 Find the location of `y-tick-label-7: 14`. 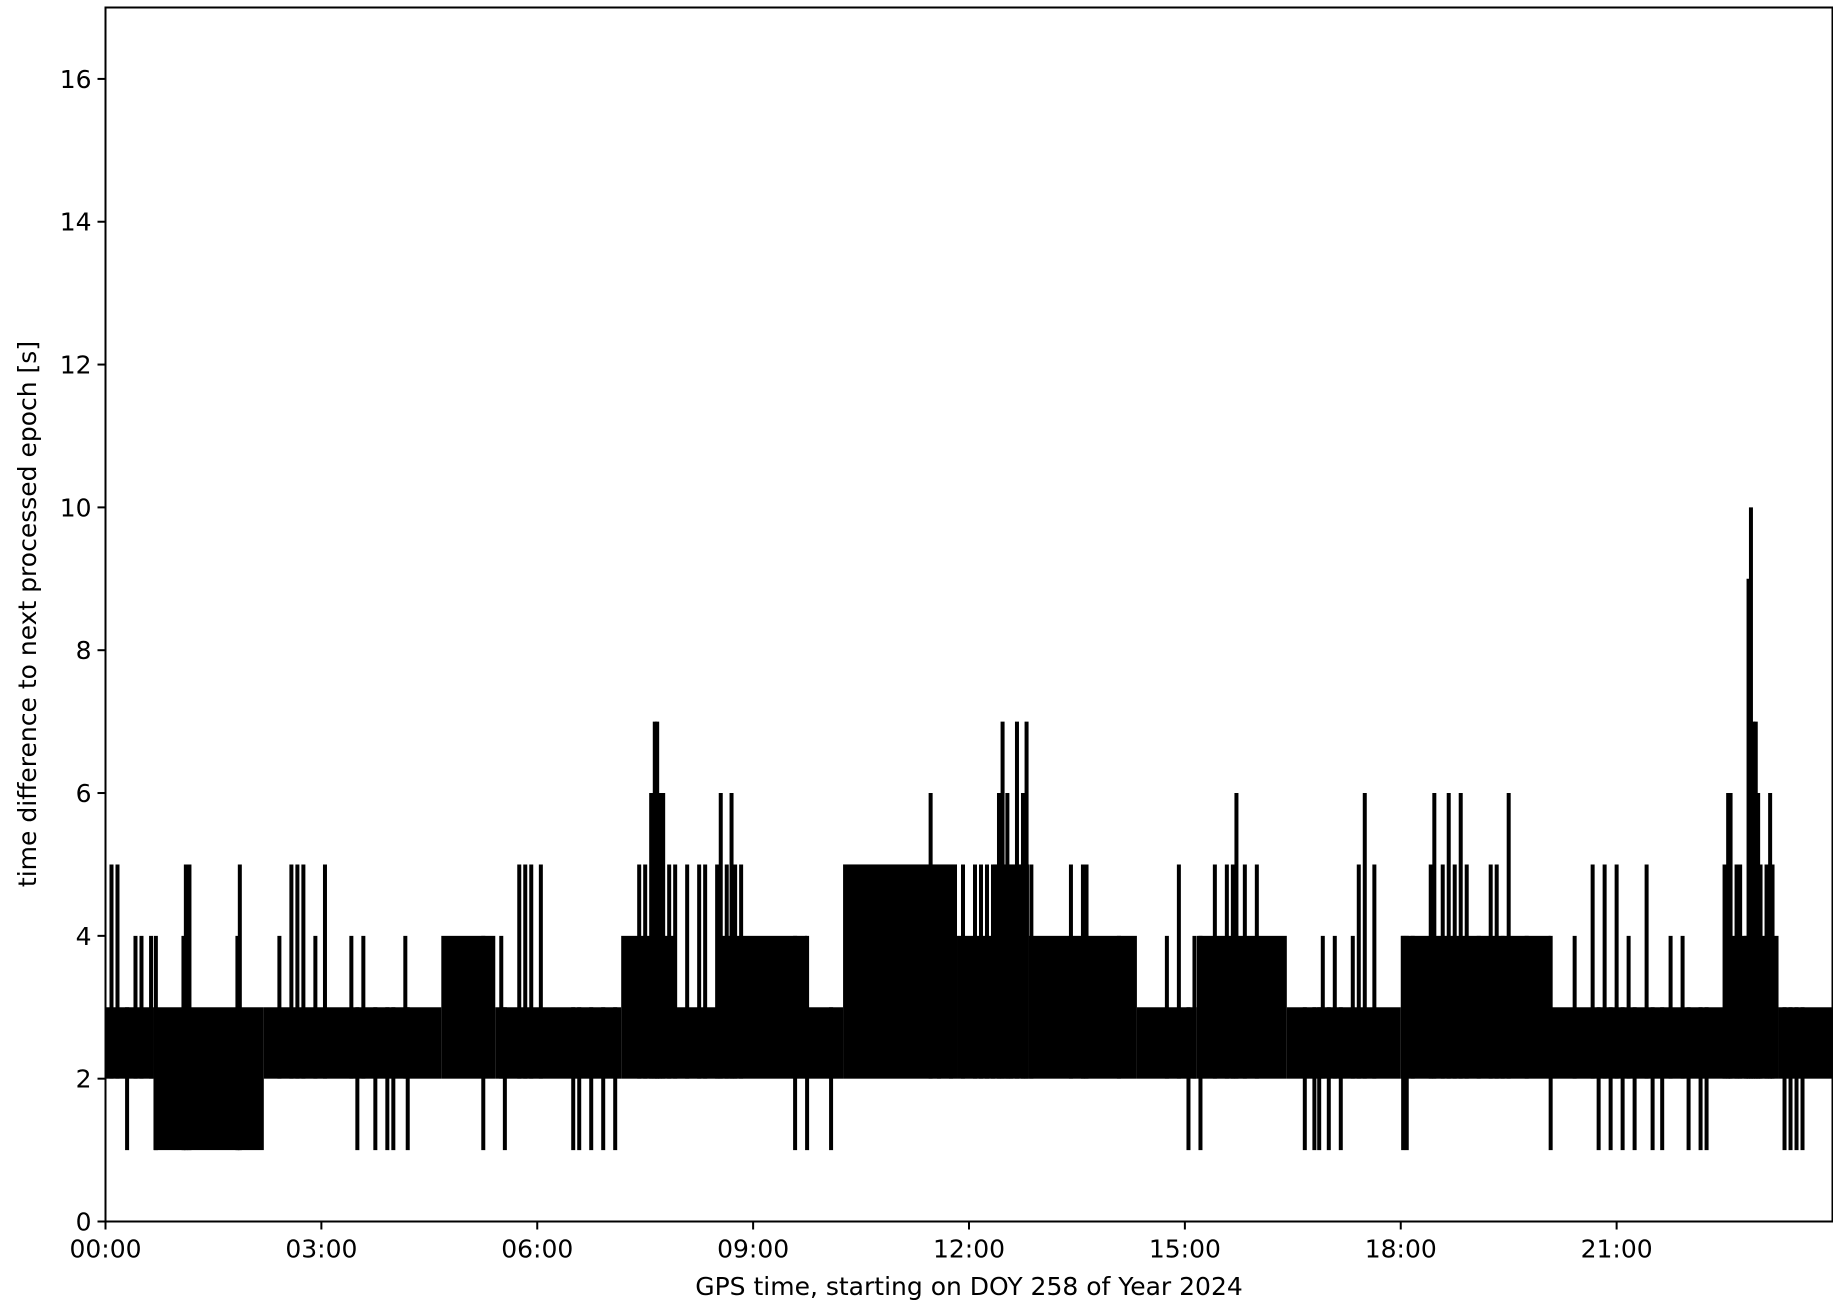

y-tick-label-7: 14 is located at coordinates (76, 222).